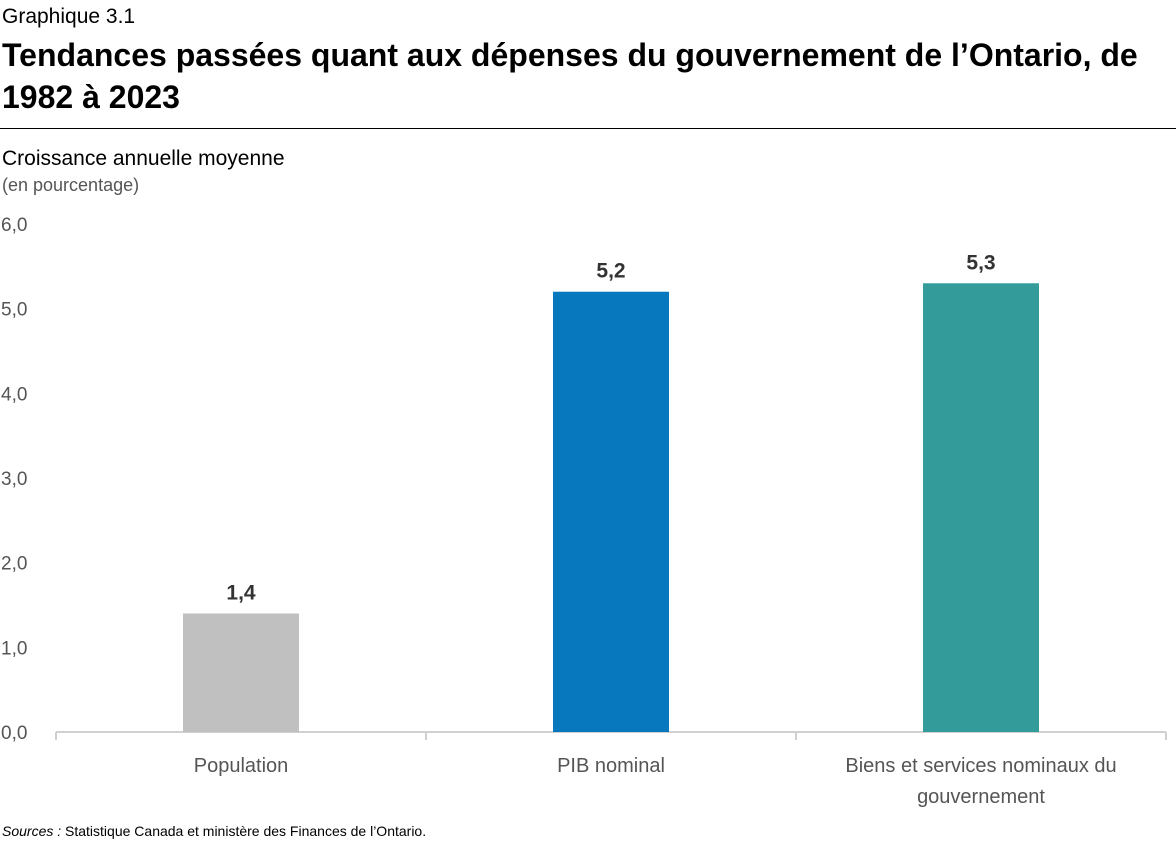 The width and height of the screenshot is (1176, 846). What do you see at coordinates (14, 564) in the screenshot?
I see `y-tick-label: 2,0` at bounding box center [14, 564].